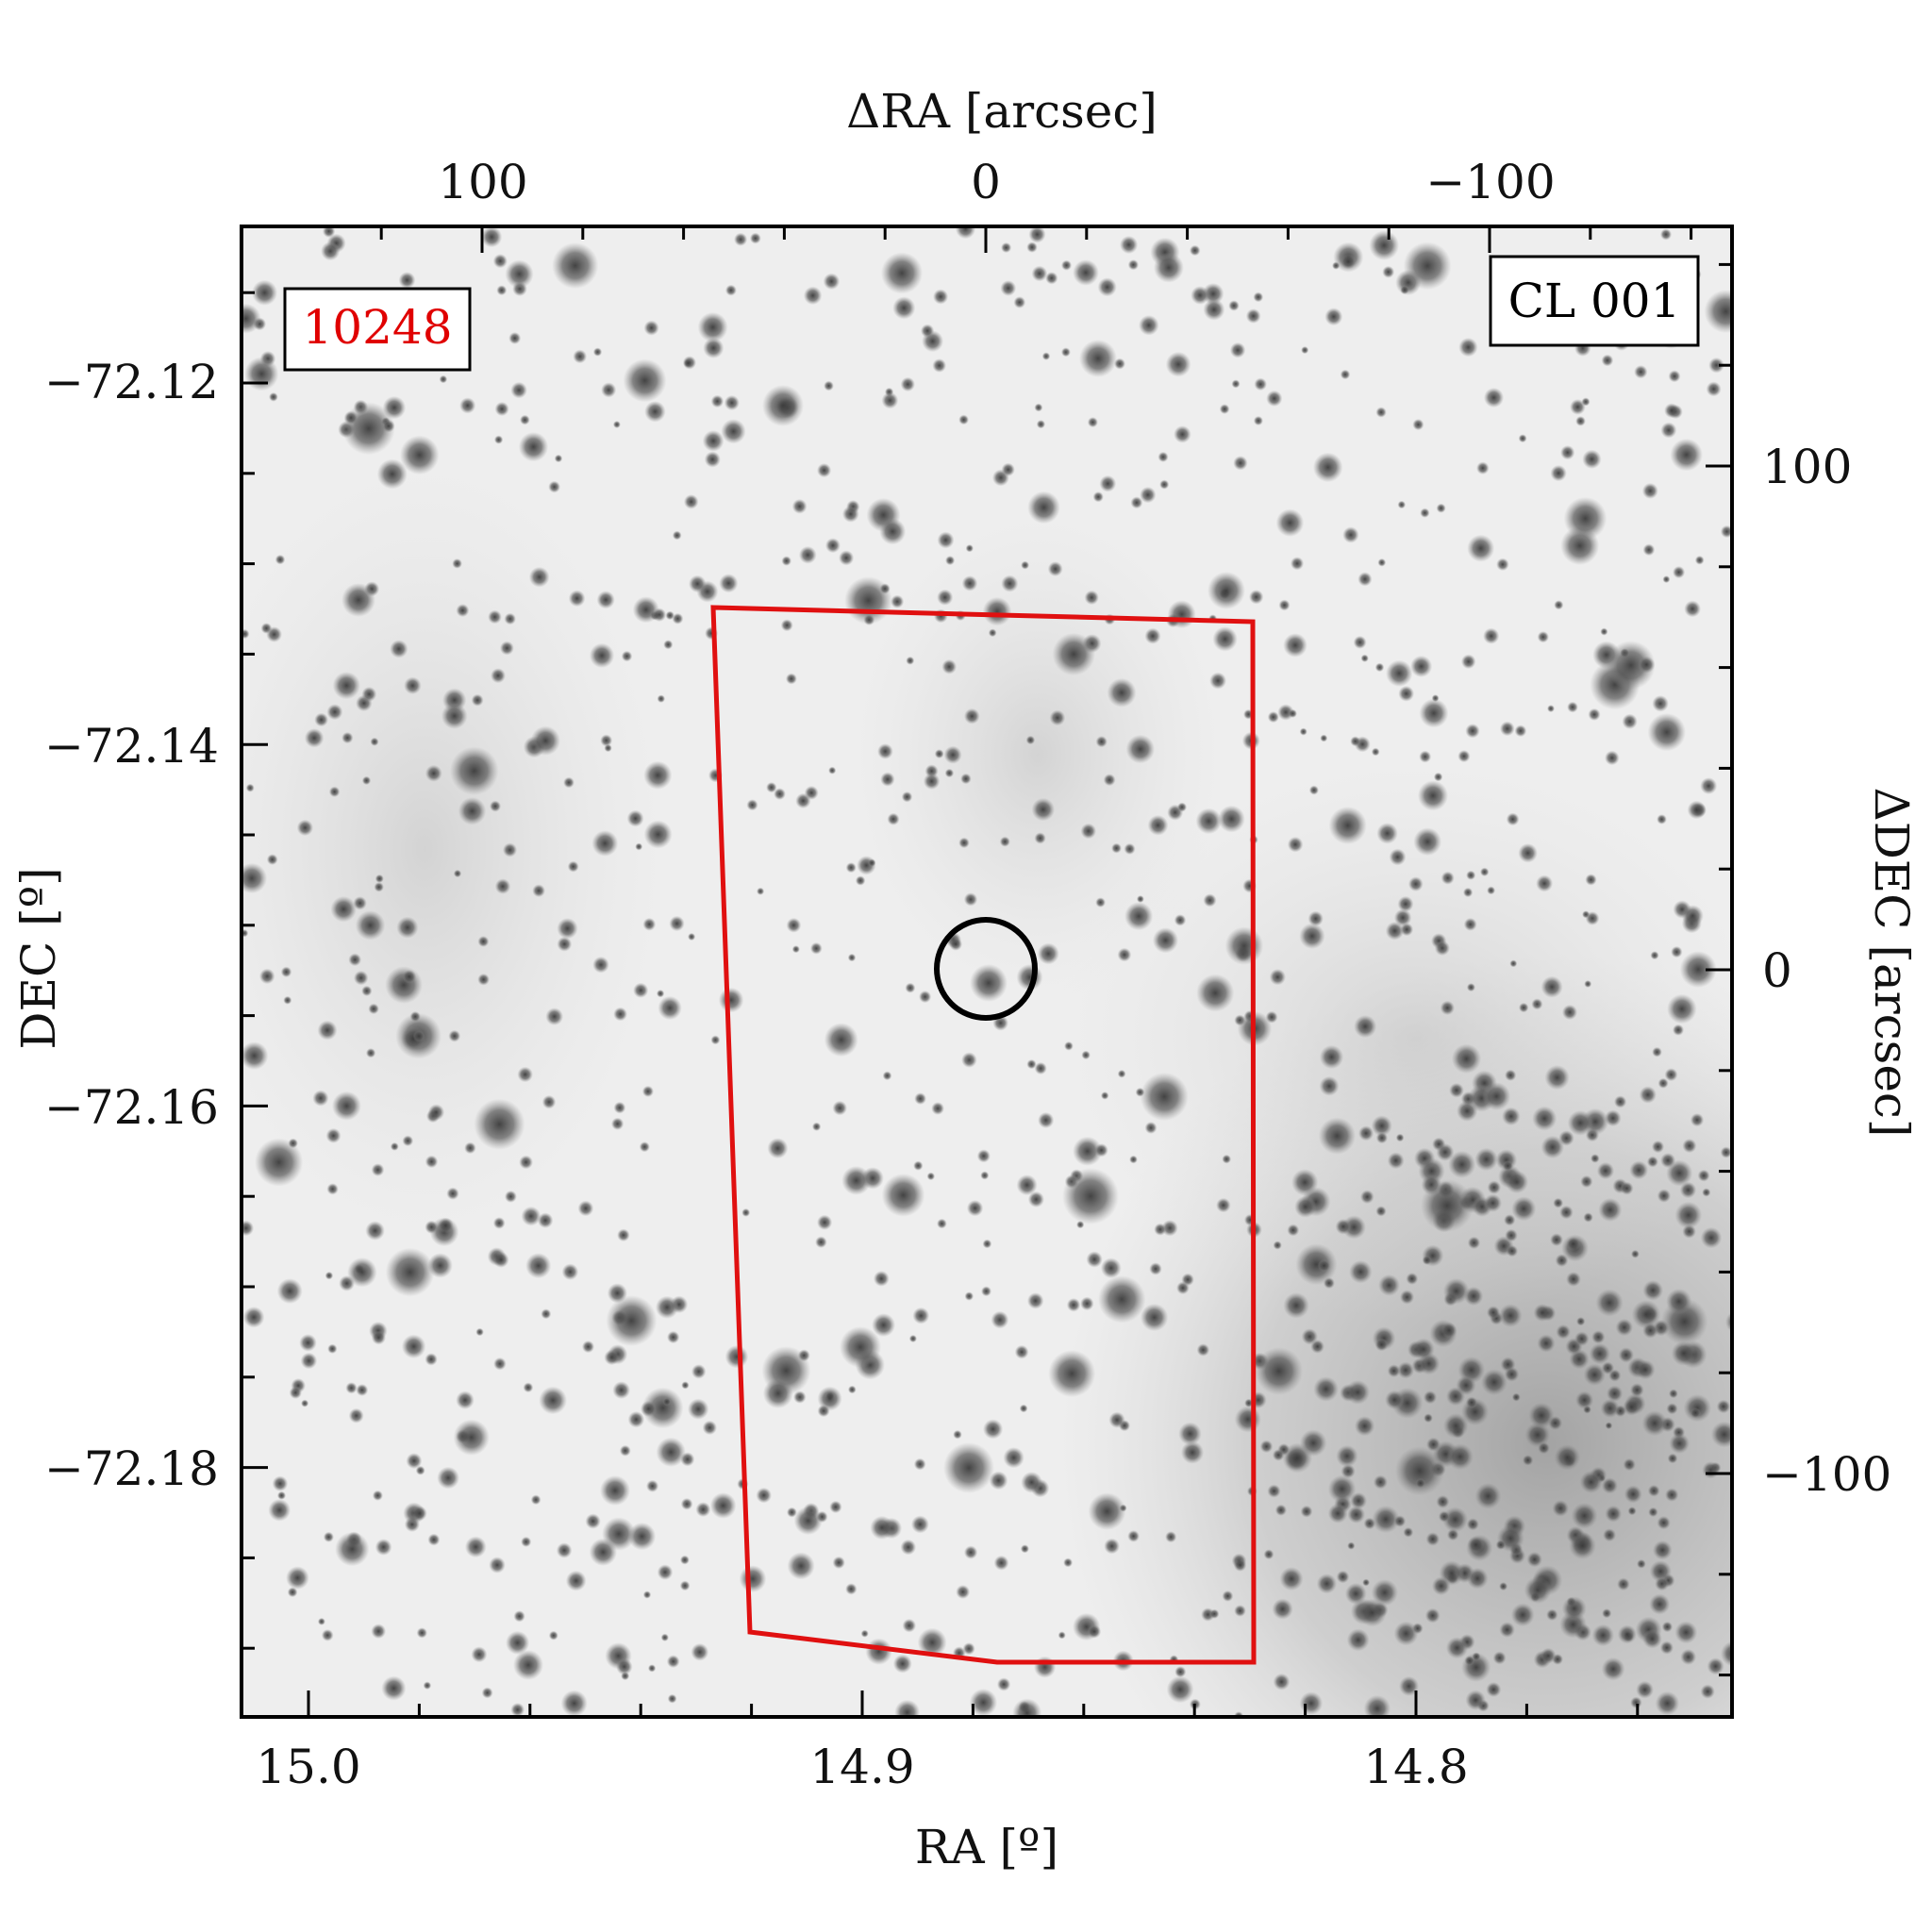  I want to click on top-tick-label: 100, so click(483, 182).